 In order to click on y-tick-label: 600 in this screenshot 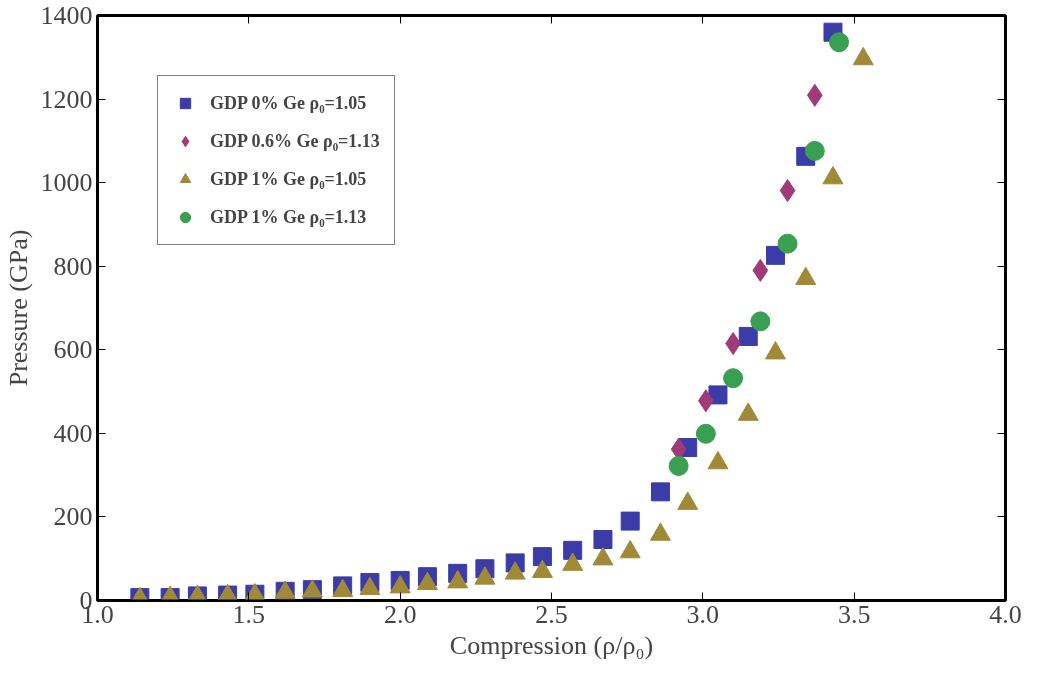, I will do `click(73, 350)`.